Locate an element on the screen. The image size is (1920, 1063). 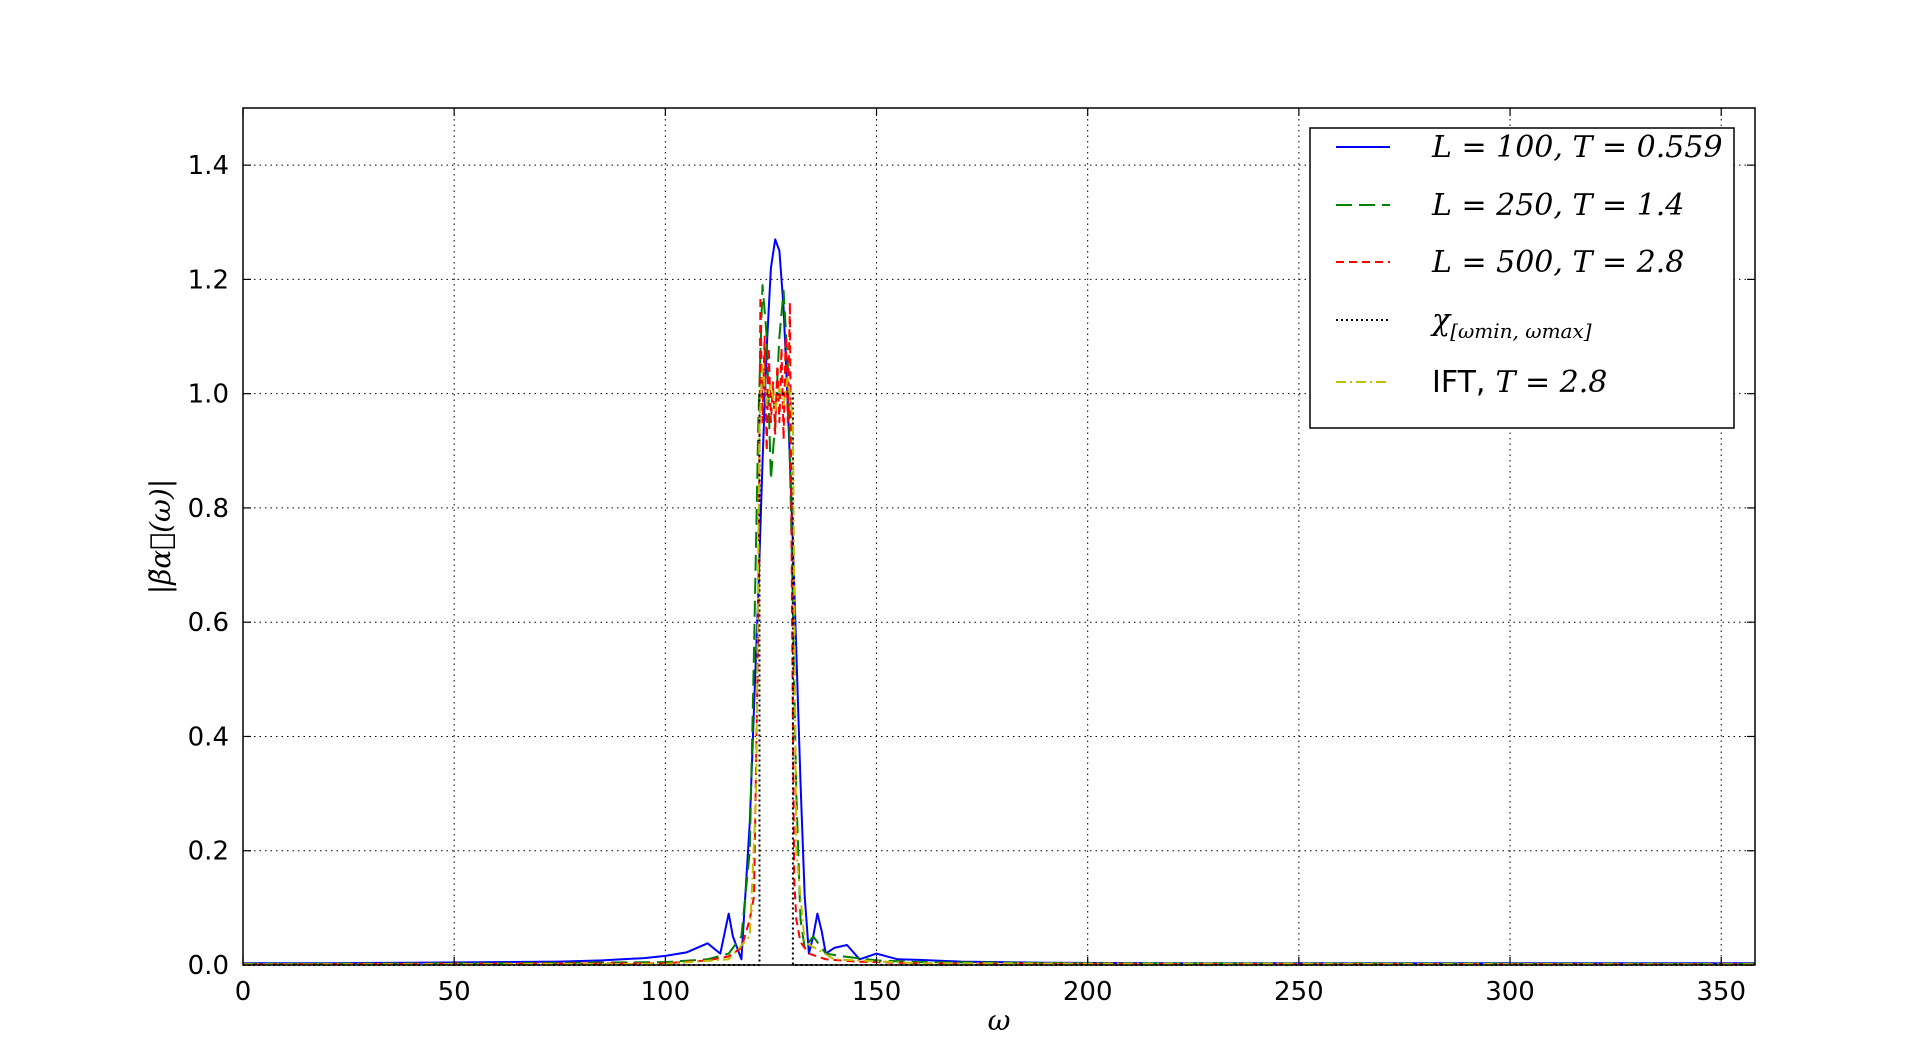
x-tick-label: 350 is located at coordinates (1721, 992).